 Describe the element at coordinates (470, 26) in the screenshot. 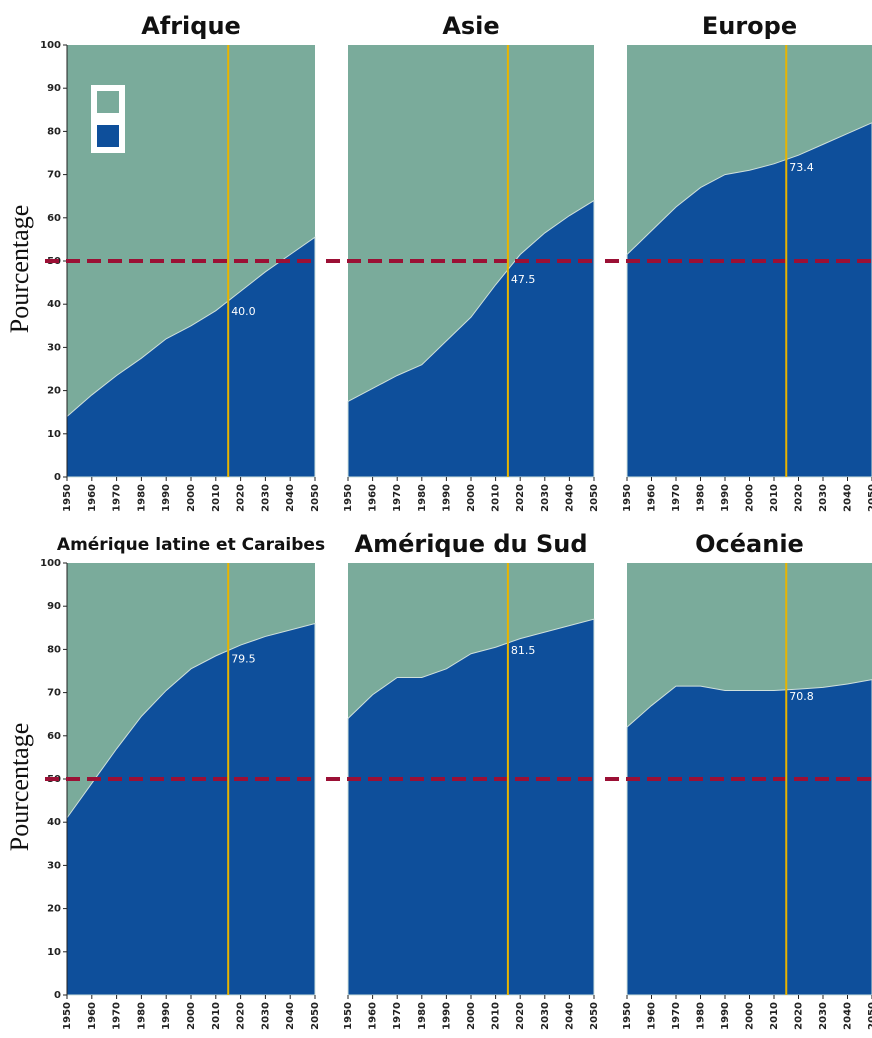

I see `chart-title: Asie` at that location.